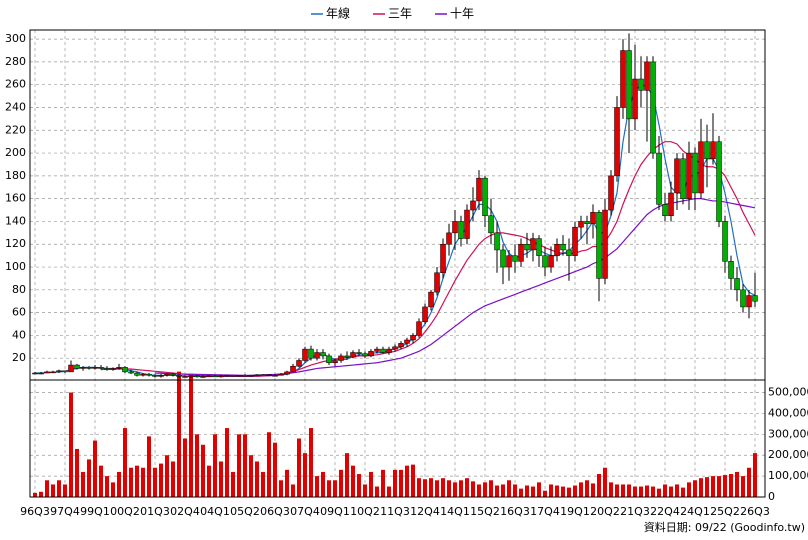 This screenshot has height=540, width=808. Describe the element at coordinates (338, 13) in the screenshot. I see `legend-label: 年線` at that location.